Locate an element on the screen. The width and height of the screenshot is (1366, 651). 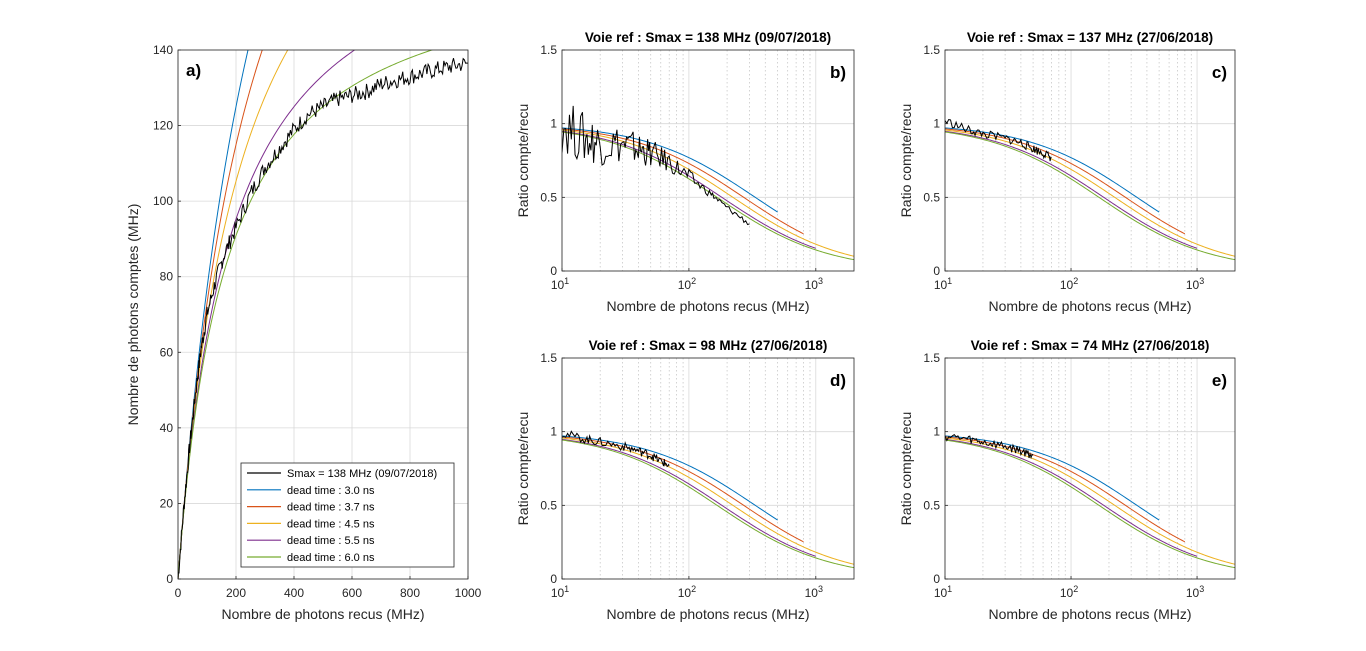
axes-box-e is located at coordinates (1090, 468).